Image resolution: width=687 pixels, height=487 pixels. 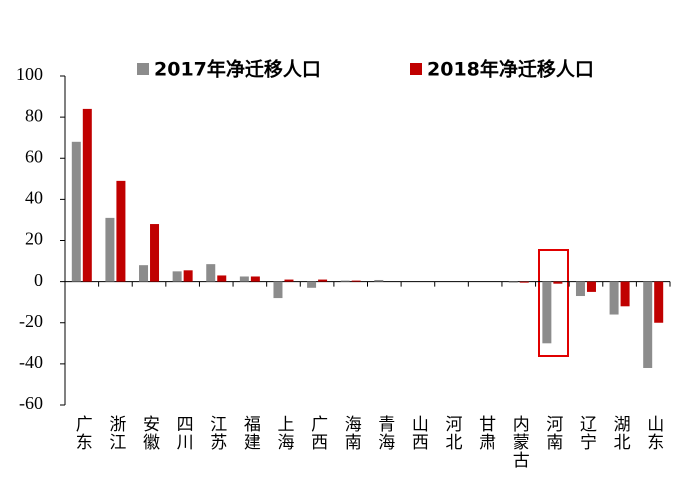 I want to click on x-tick-label: 内蒙古, so click(x=519, y=442).